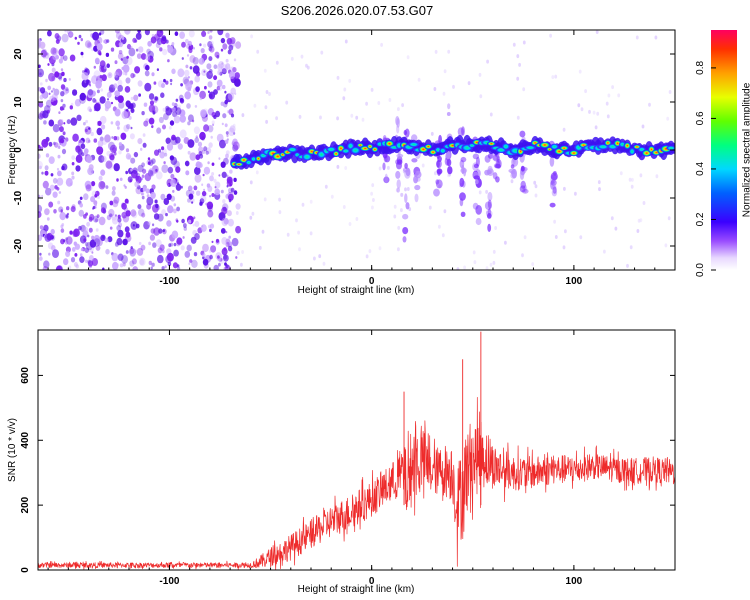  Describe the element at coordinates (489, 227) in the screenshot. I see `streak-speckle` at that location.